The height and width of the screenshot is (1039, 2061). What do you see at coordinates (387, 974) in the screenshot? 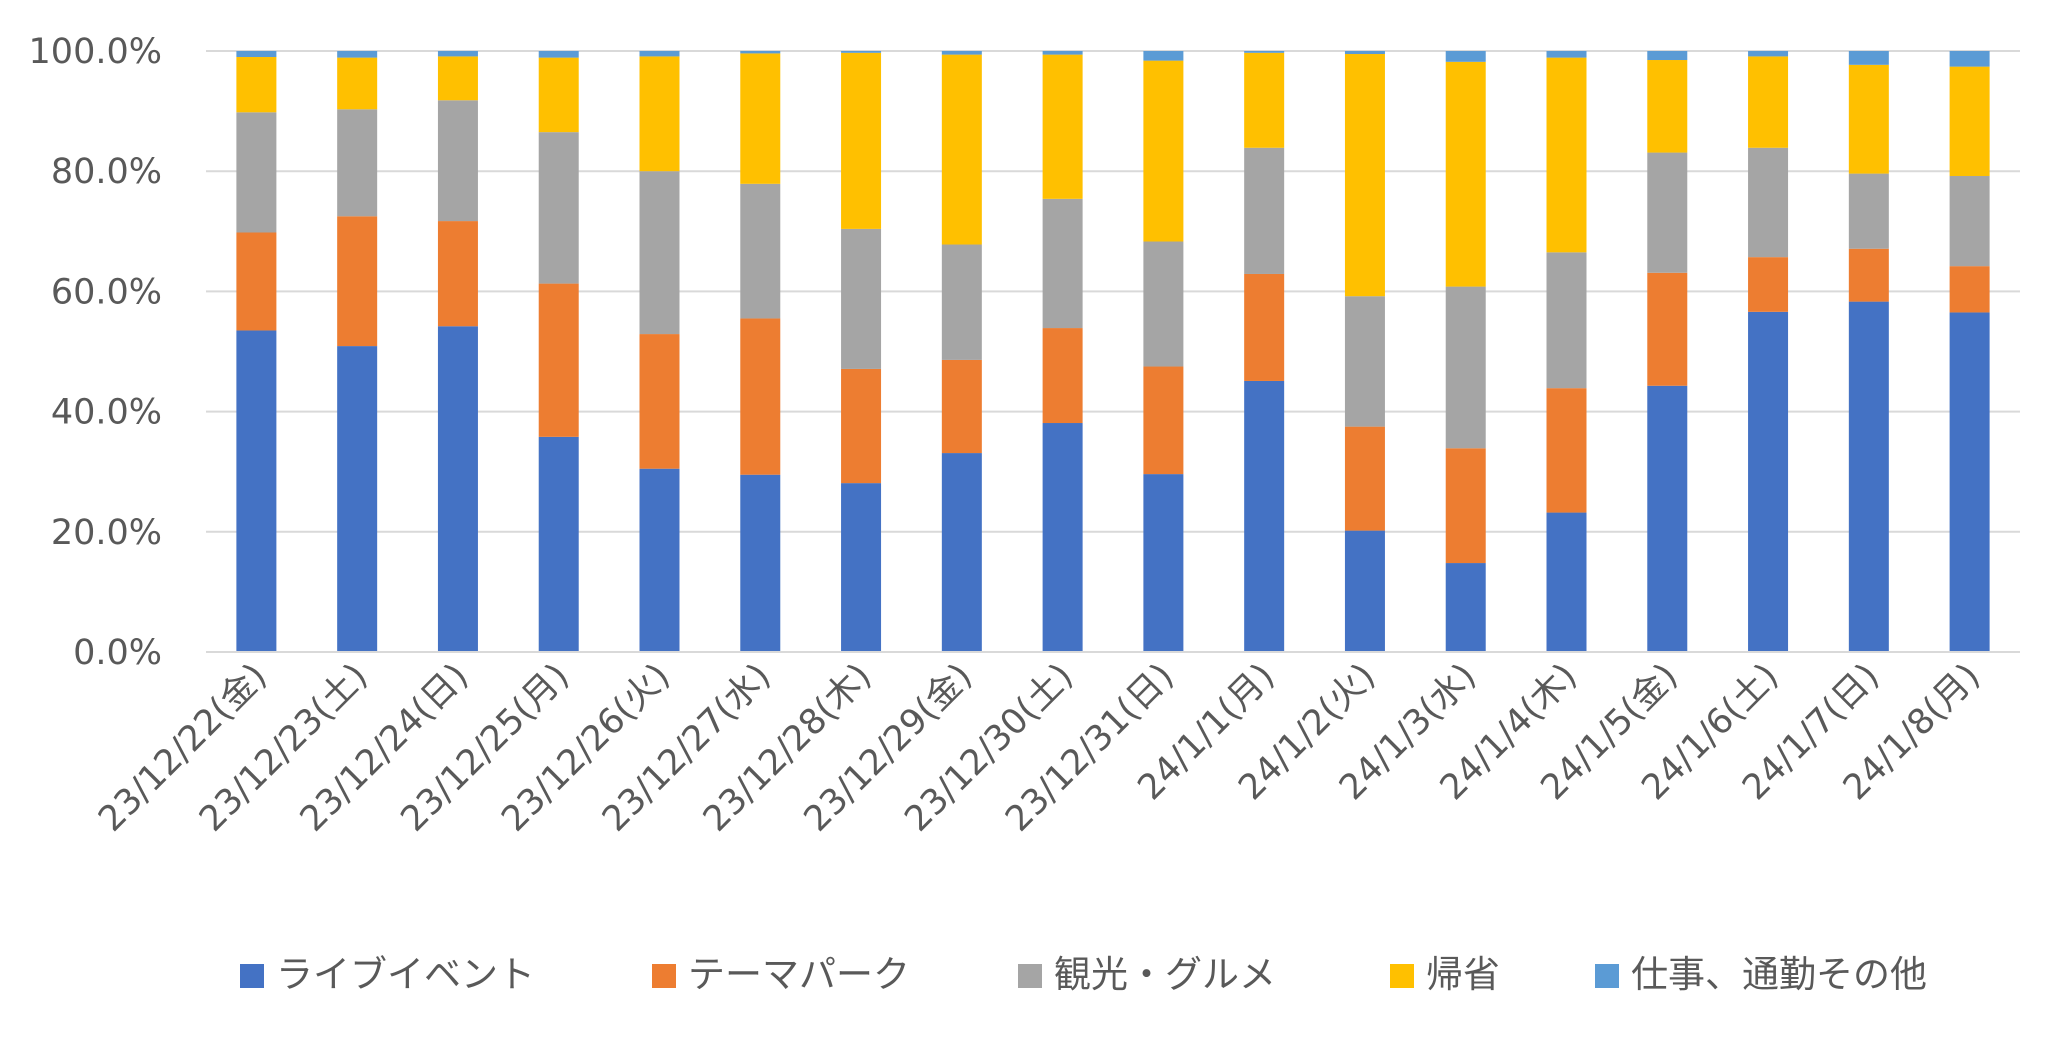
I see `legend-item: ライブイベント` at bounding box center [387, 974].